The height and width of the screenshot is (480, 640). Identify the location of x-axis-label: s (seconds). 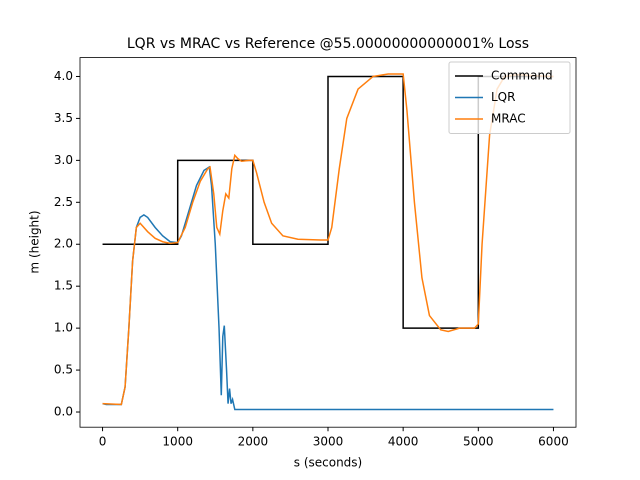
(328, 463).